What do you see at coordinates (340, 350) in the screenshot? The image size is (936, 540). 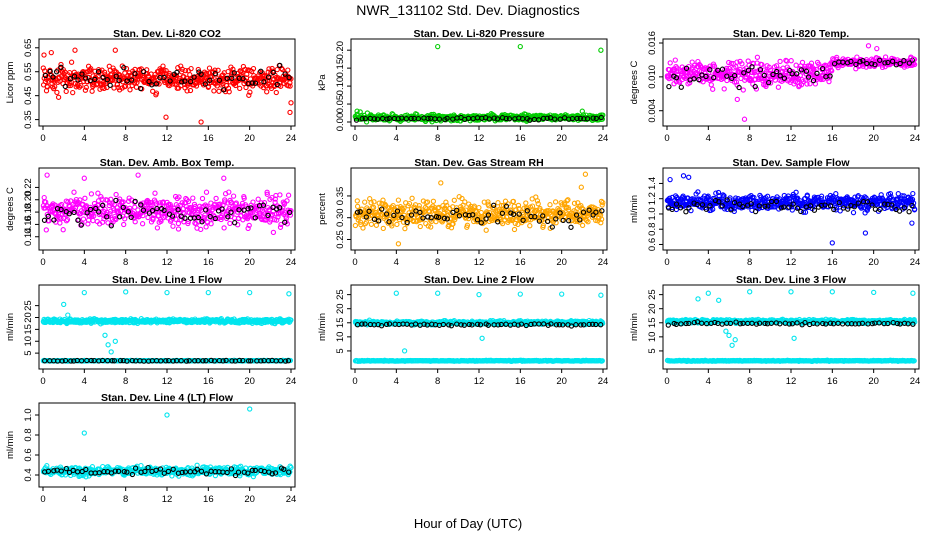 I see `y-tick-label: 5` at bounding box center [340, 350].